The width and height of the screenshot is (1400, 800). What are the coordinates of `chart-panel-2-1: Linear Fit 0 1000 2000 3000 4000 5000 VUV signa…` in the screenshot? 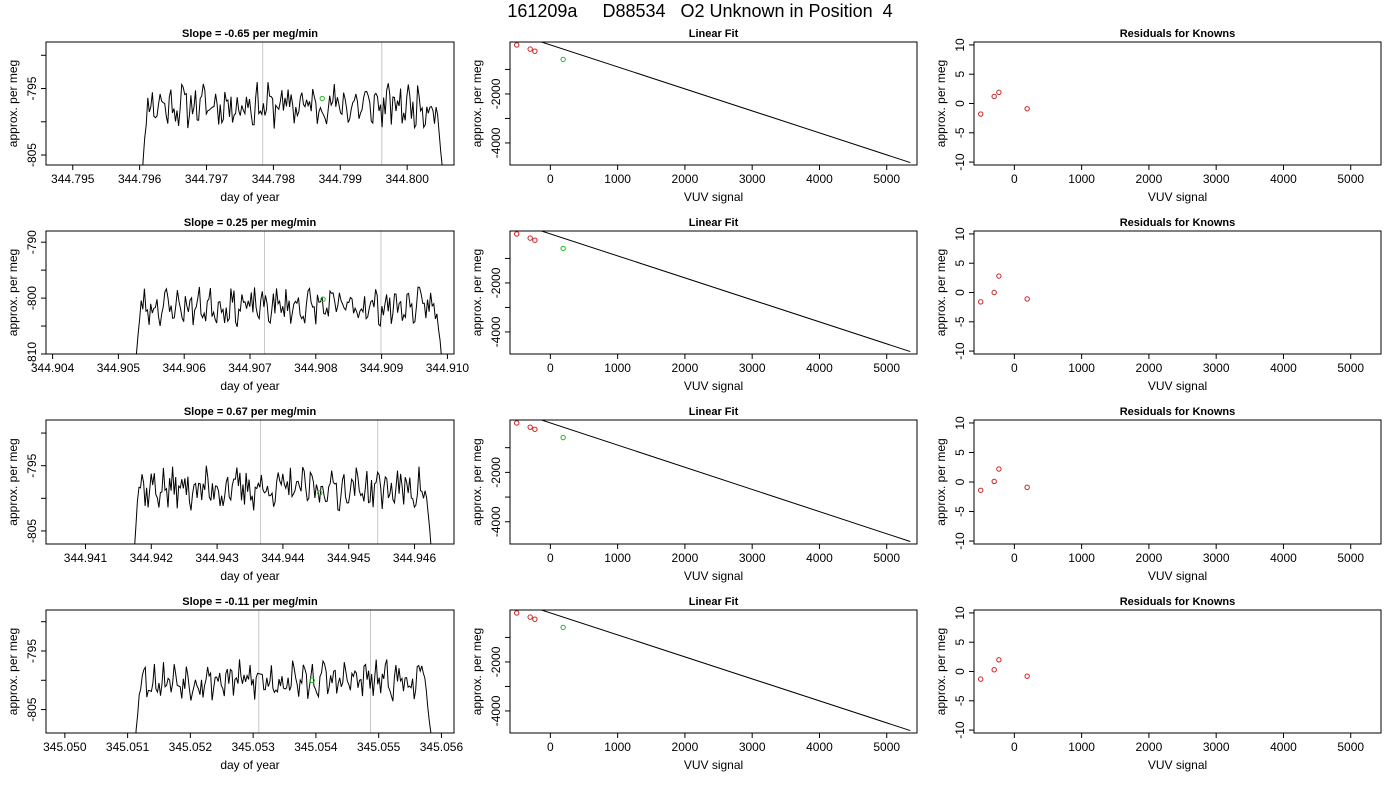 It's located at (694, 116).